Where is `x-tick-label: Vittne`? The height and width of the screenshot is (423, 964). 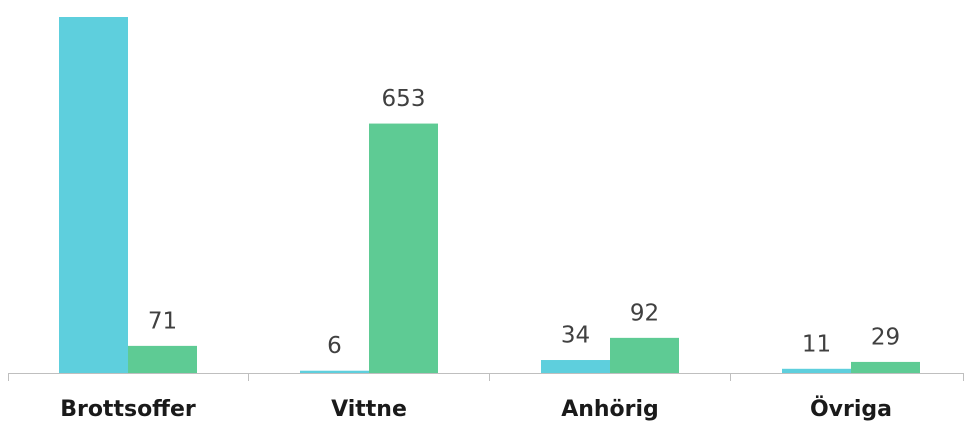 x-tick-label: Vittne is located at coordinates (369, 409).